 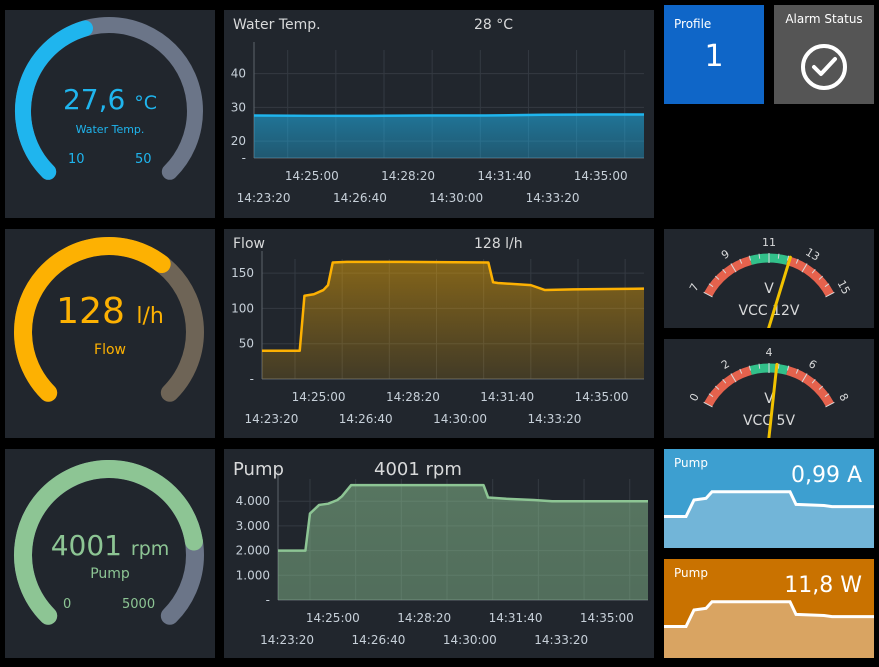 I want to click on chart-current-value: 28 °C, so click(x=494, y=25).